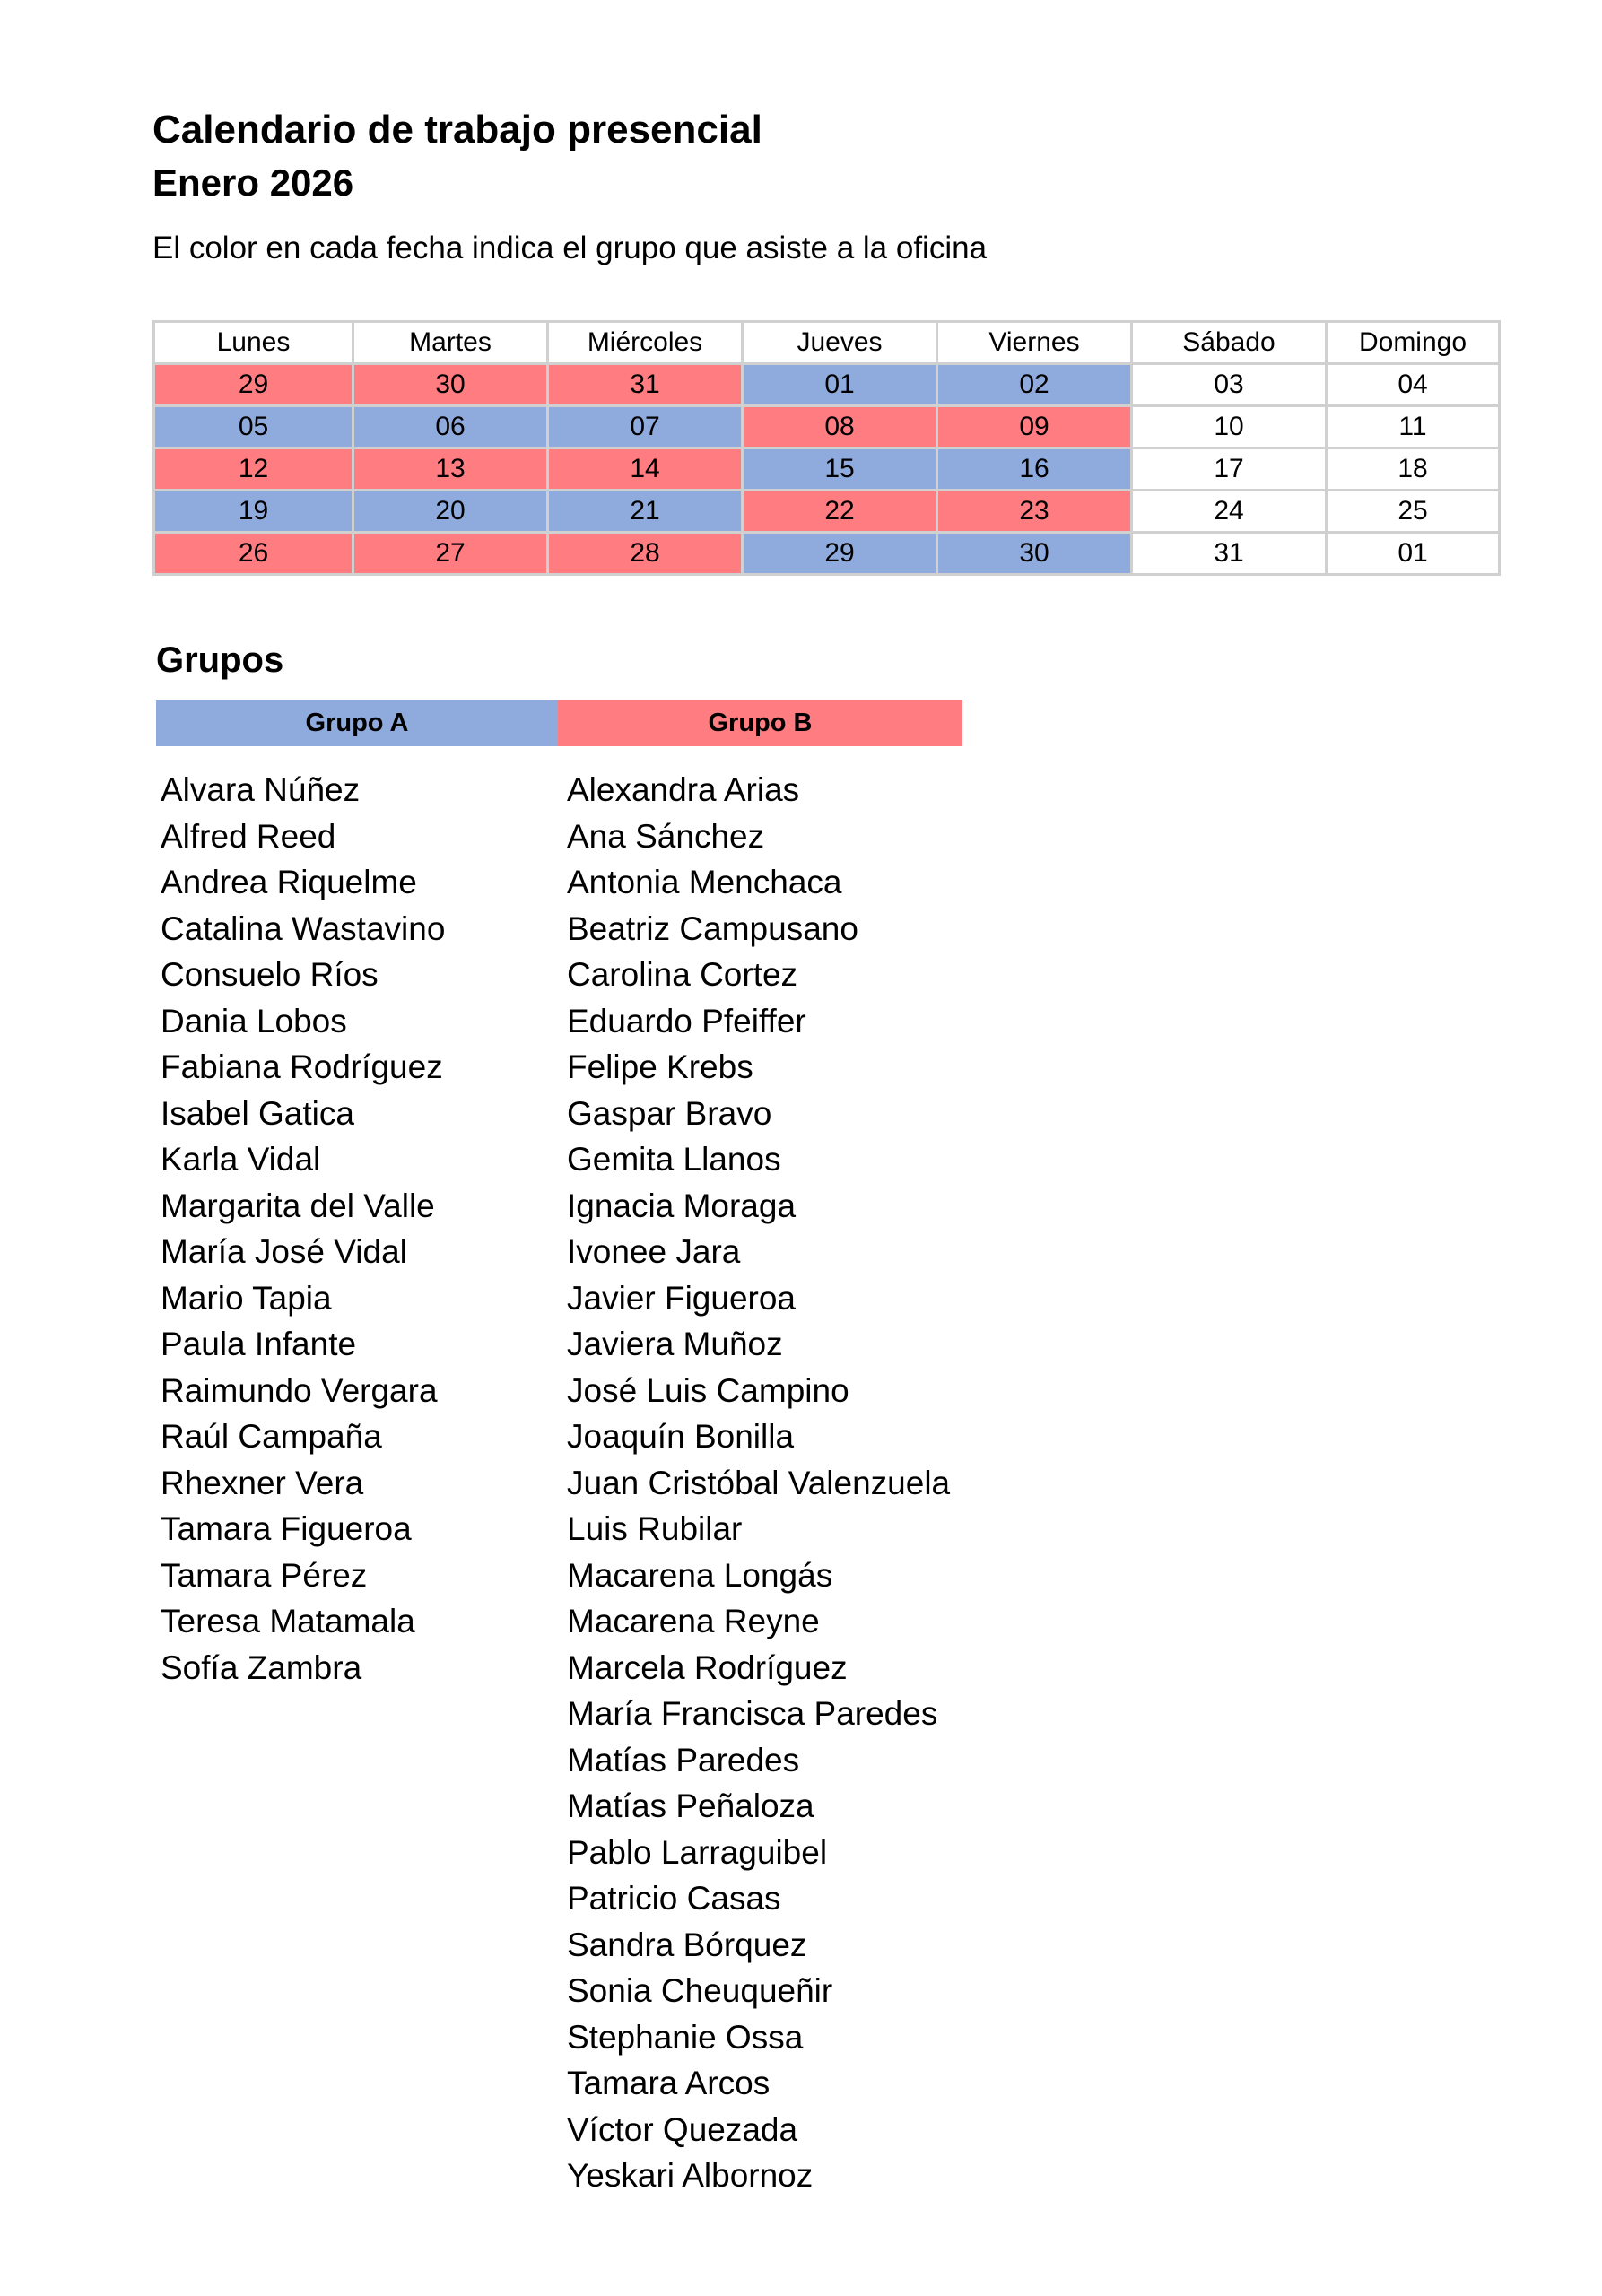 Image resolution: width=1602 pixels, height=2296 pixels. Describe the element at coordinates (655, 1528) in the screenshot. I see `member-name: Luis Rubilar` at that location.